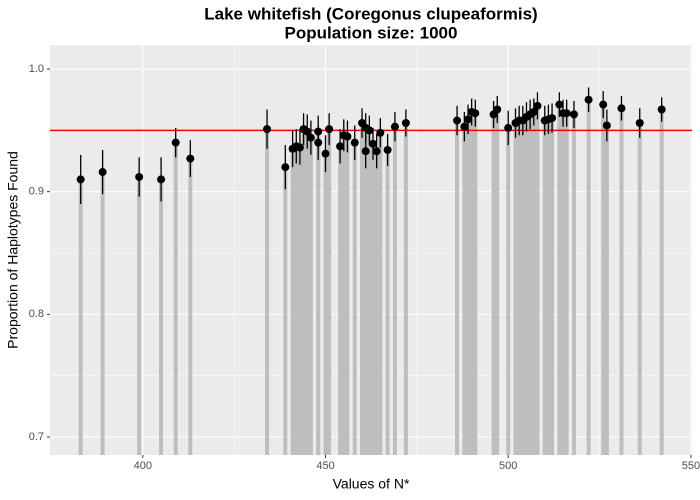  What do you see at coordinates (36, 437) in the screenshot?
I see `y-tick-label: 0.7` at bounding box center [36, 437].